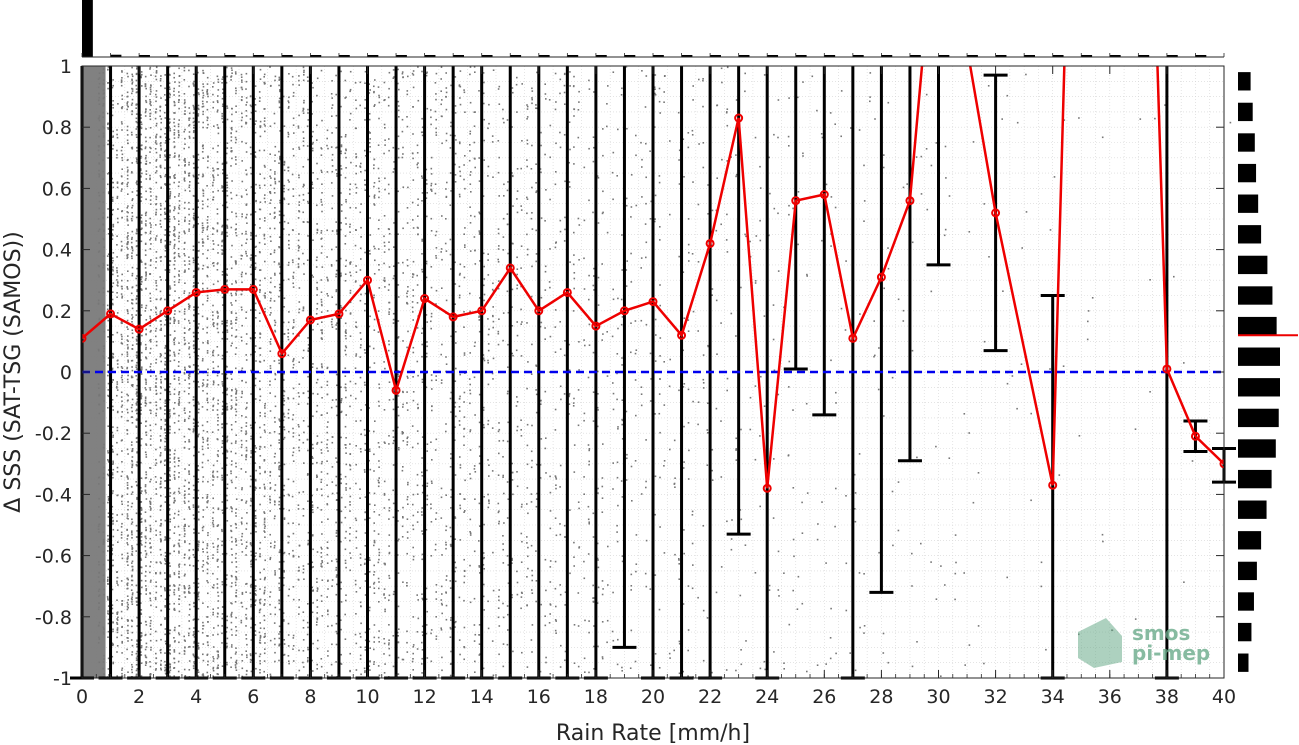 This screenshot has height=745, width=1299. Describe the element at coordinates (144, 56) in the screenshot. I see `top-histogram-bar` at that location.